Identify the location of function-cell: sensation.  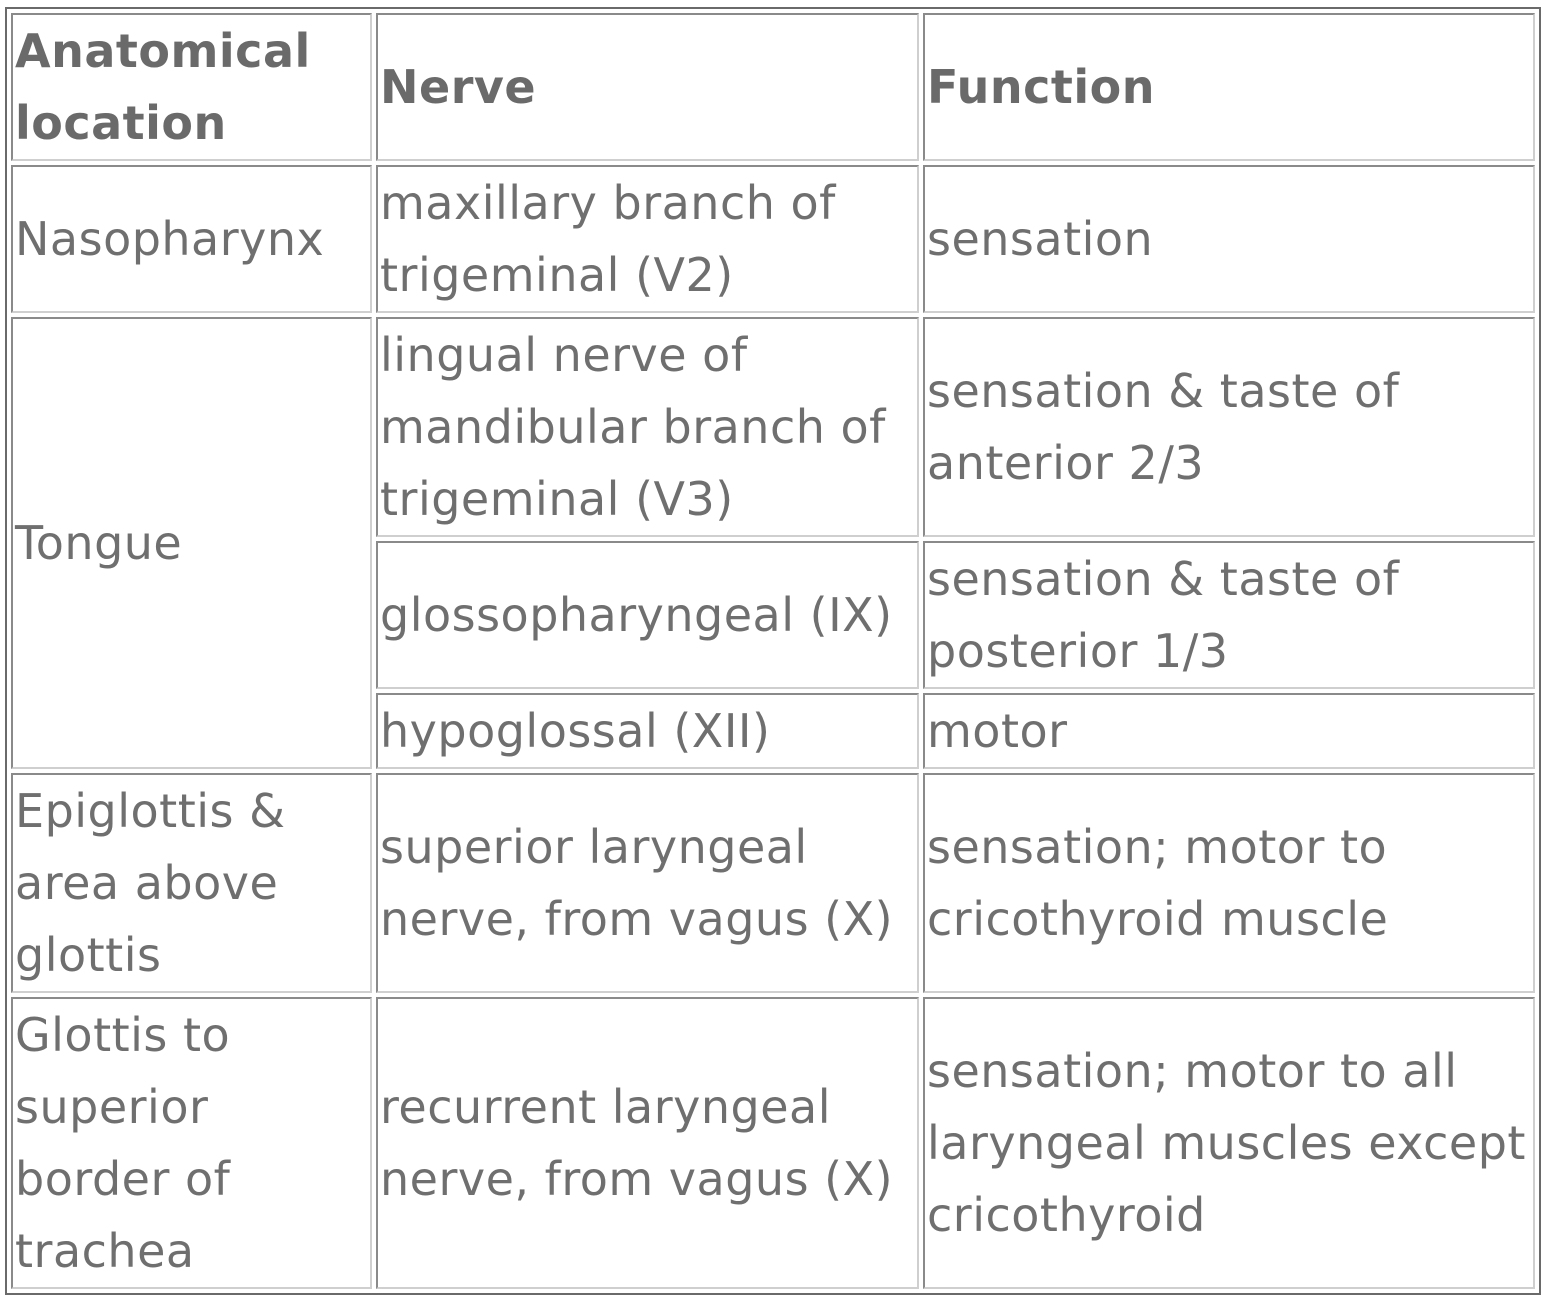
(1229, 239).